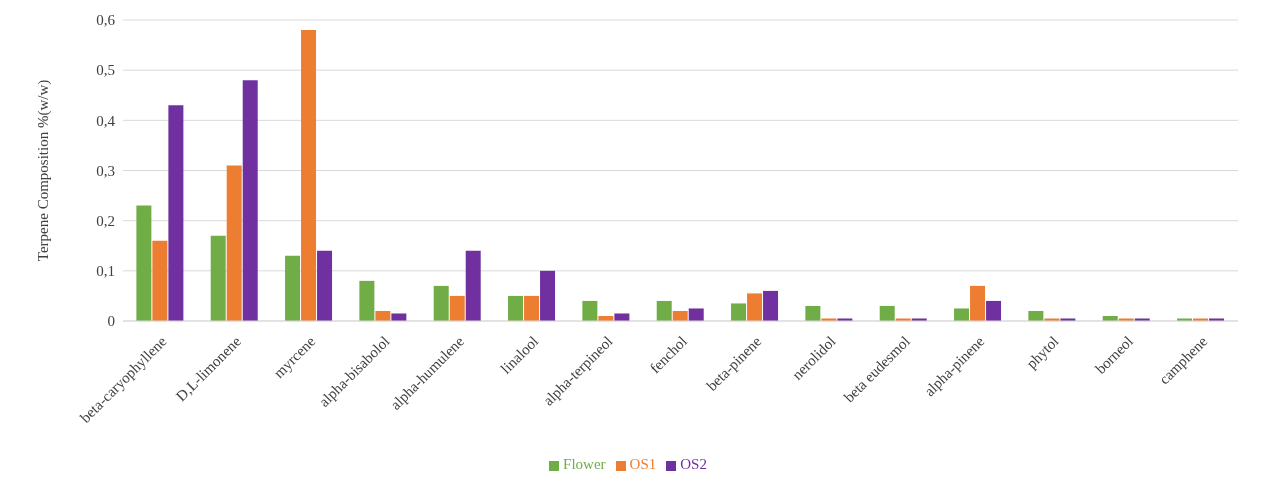  I want to click on legend-label: Flower, so click(584, 464).